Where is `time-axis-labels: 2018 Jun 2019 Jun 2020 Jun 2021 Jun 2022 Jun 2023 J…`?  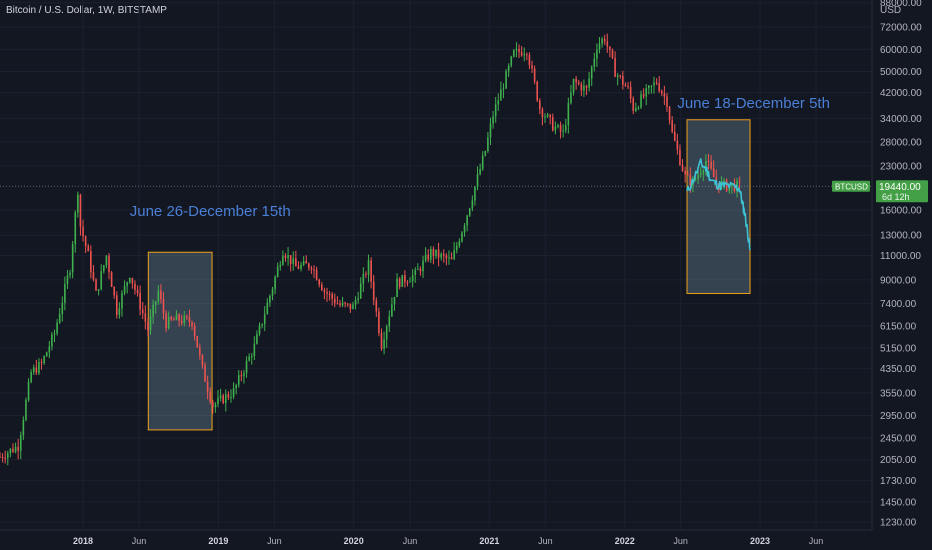 time-axis-labels: 2018 Jun 2019 Jun 2020 Jun 2021 Jun 2022 Jun 2023 J… is located at coordinates (448, 541).